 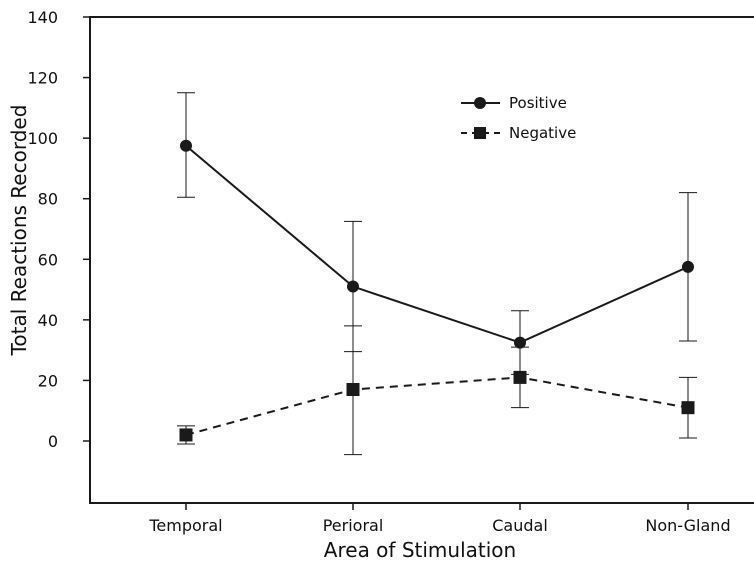 I want to click on x-axis-title: Area of Stimulation, so click(x=420, y=550).